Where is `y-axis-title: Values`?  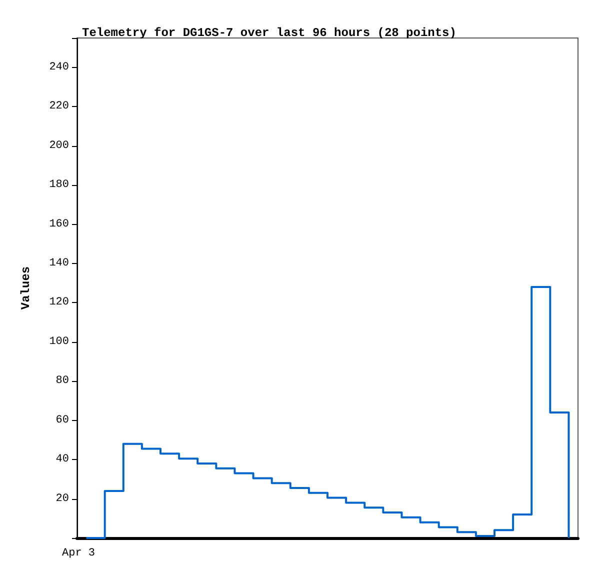 y-axis-title: Values is located at coordinates (26, 288).